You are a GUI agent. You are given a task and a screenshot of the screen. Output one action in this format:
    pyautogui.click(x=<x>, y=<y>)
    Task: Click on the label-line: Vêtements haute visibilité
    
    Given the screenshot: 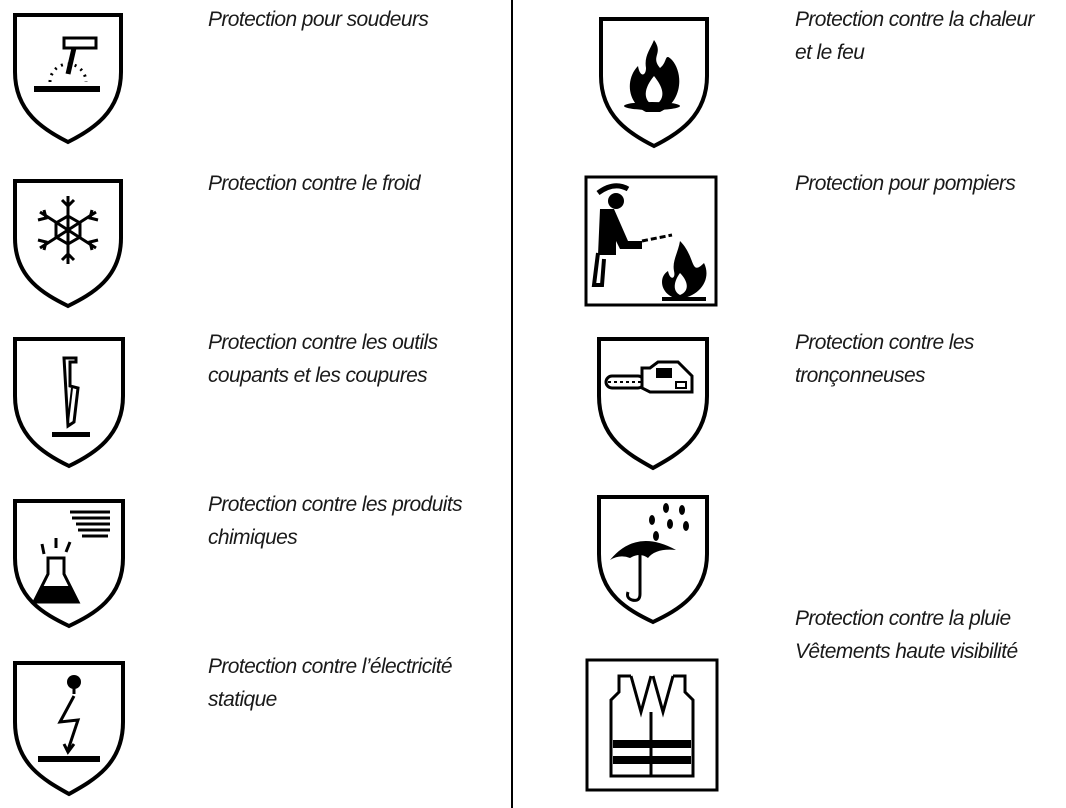 What is the action you would take?
    pyautogui.click(x=906, y=651)
    